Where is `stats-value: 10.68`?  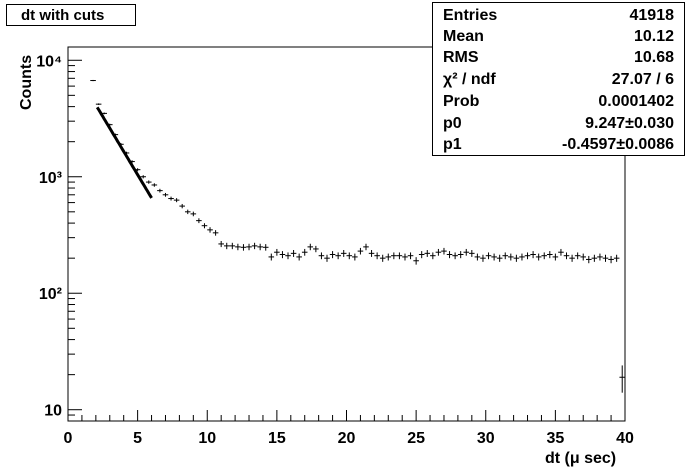 stats-value: 10.68 is located at coordinates (653, 57).